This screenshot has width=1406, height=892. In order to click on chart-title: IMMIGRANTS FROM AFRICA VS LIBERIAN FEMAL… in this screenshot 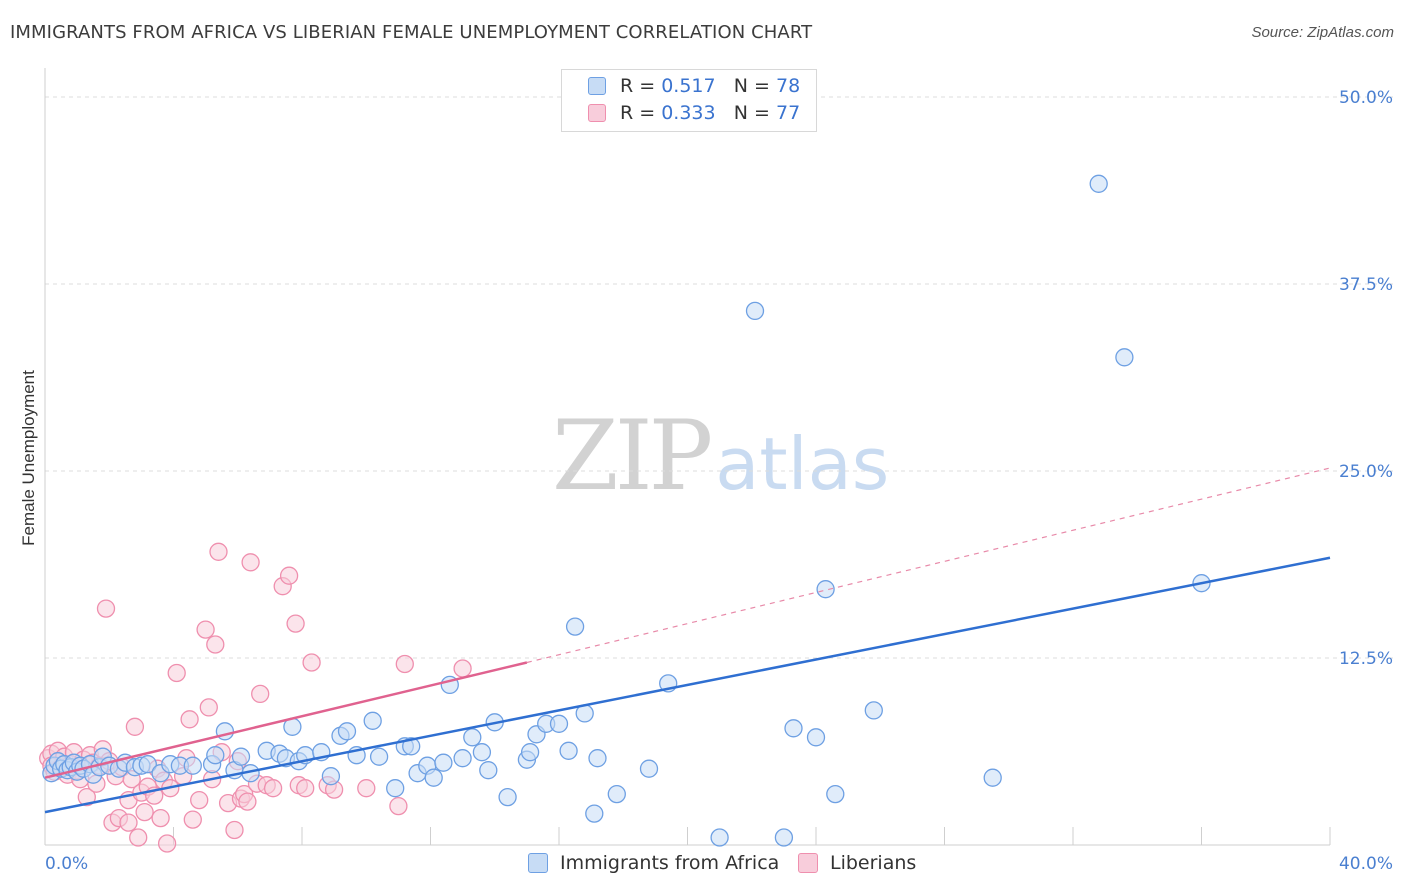, I will do `click(411, 32)`.